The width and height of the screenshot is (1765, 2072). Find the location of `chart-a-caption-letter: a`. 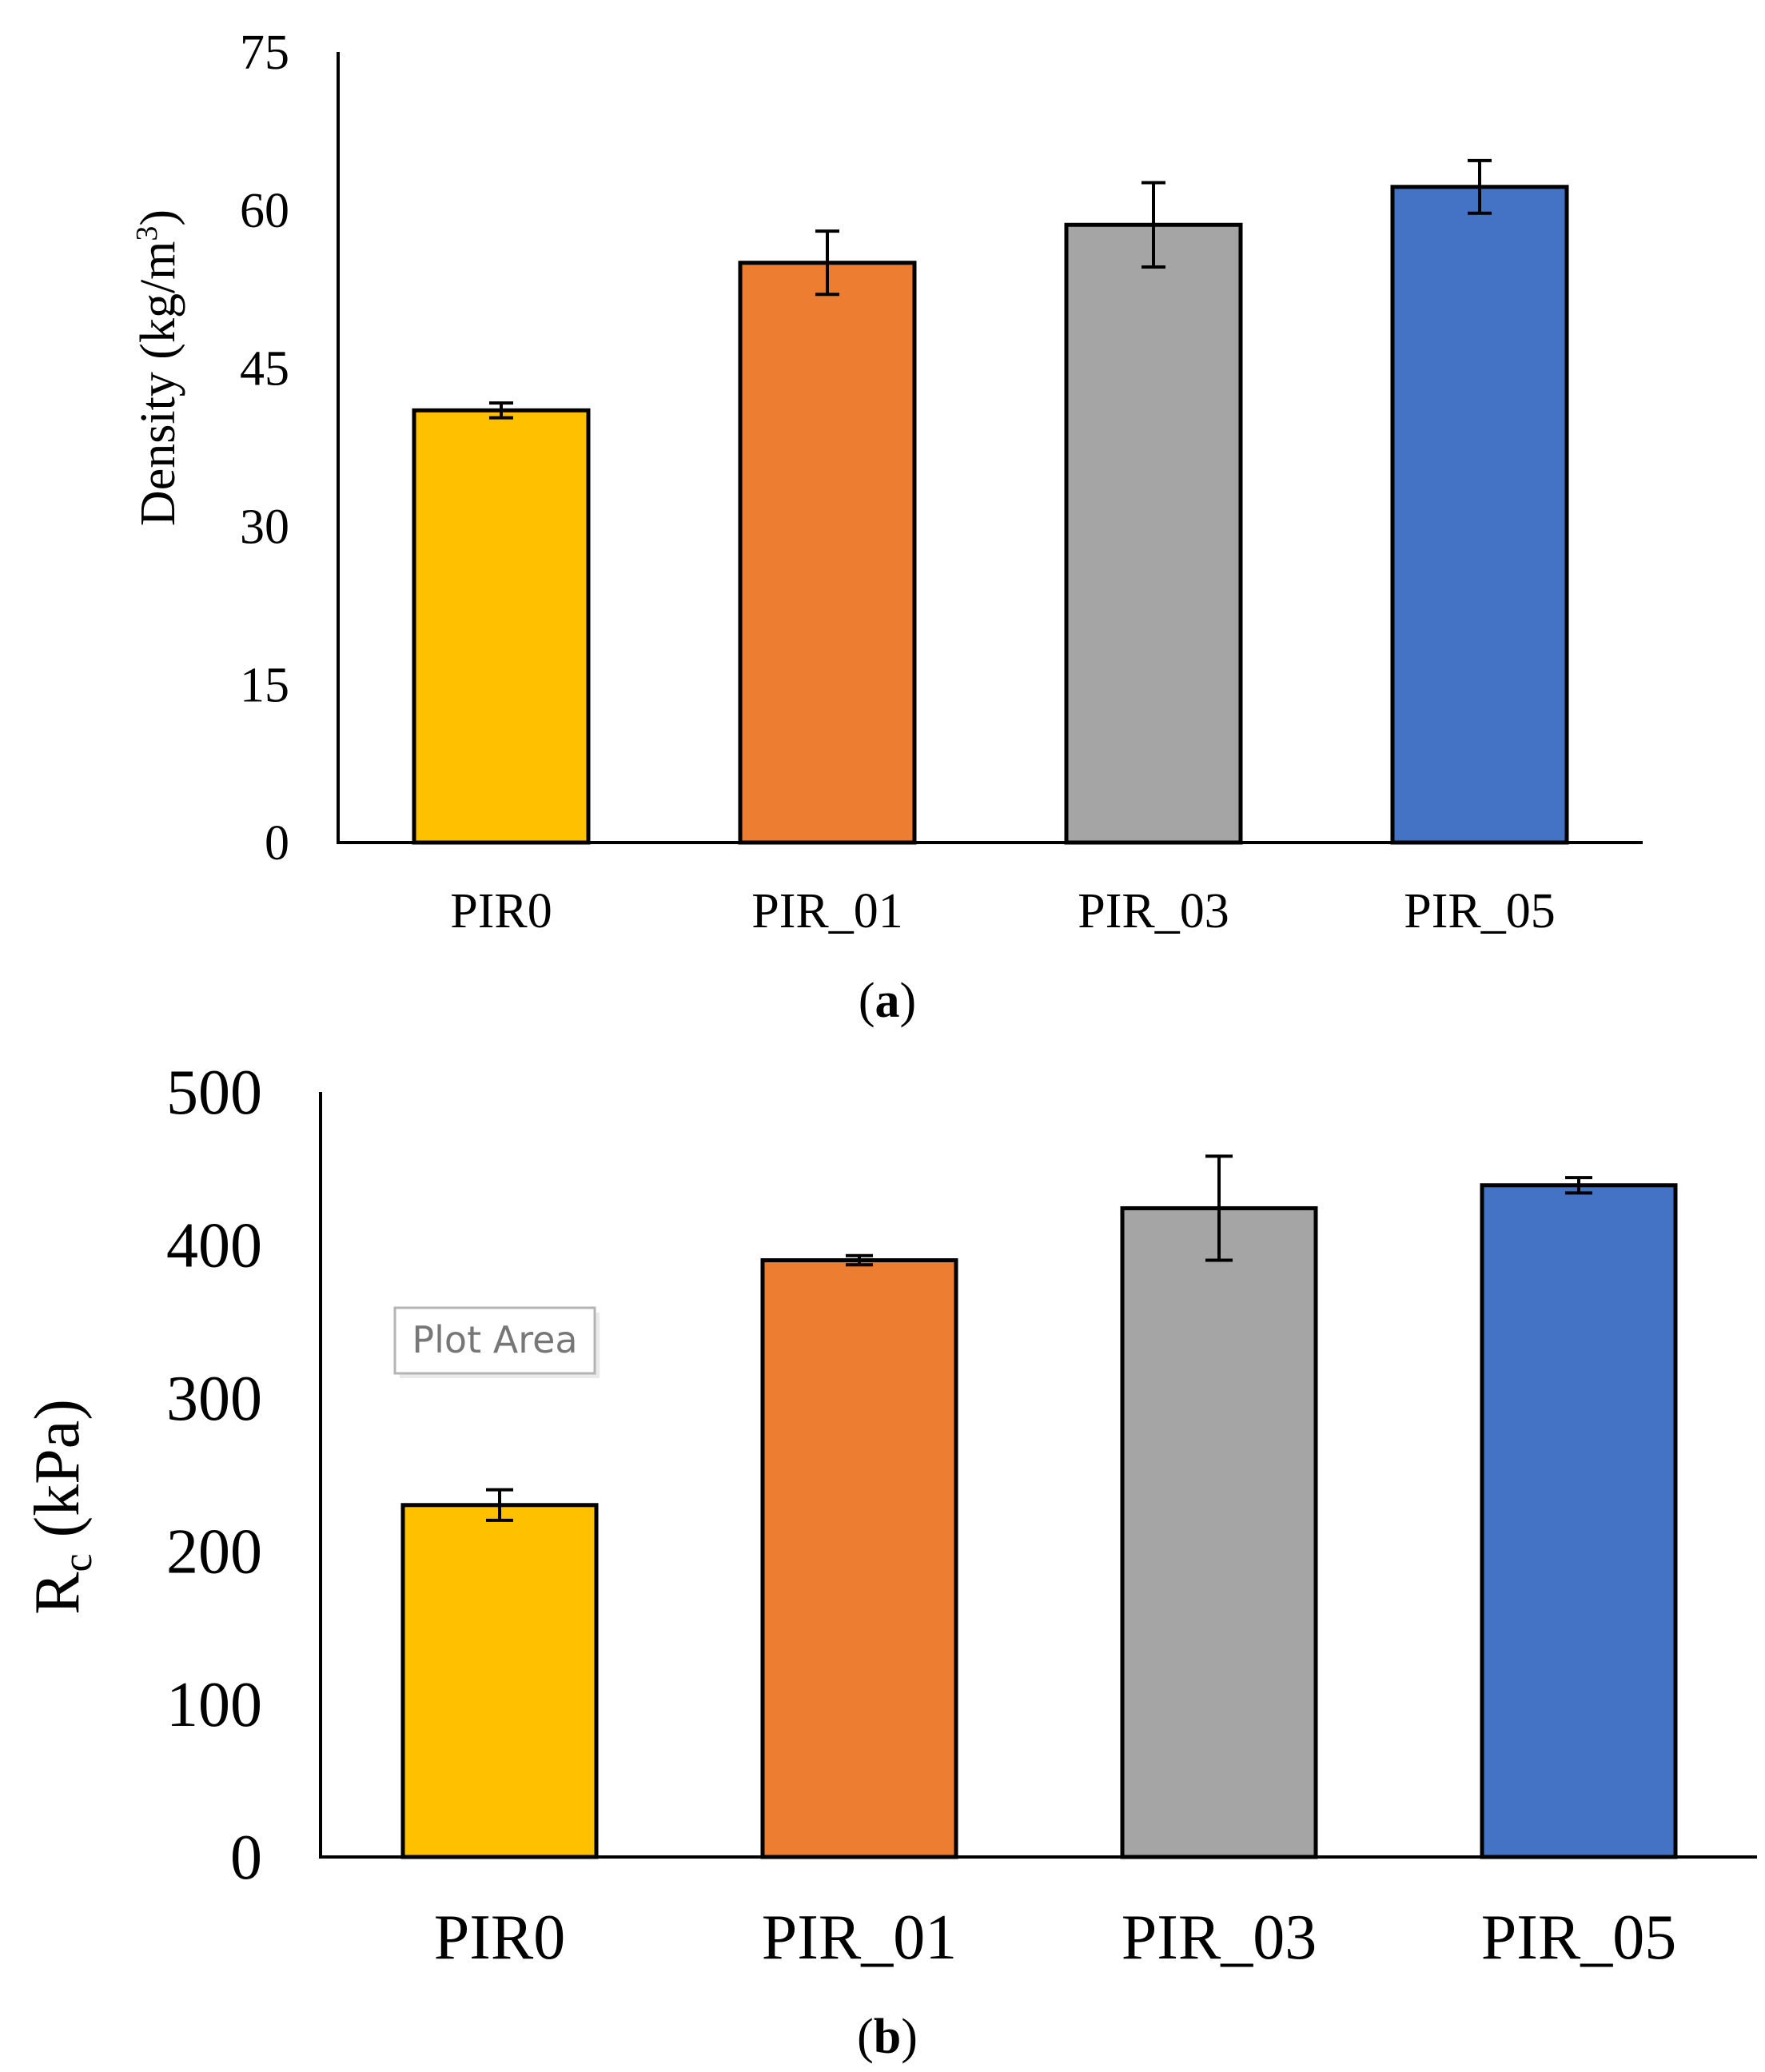

chart-a-caption-letter: a is located at coordinates (887, 1001).